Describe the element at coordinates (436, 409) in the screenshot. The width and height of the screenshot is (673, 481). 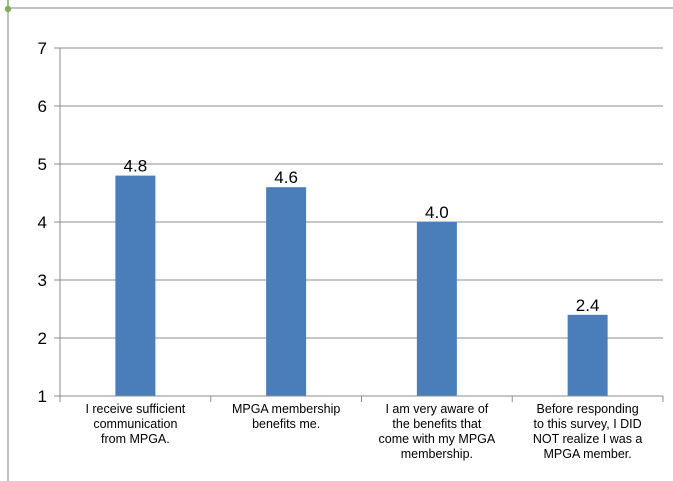
I see `category-label-line: I am very aware of` at that location.